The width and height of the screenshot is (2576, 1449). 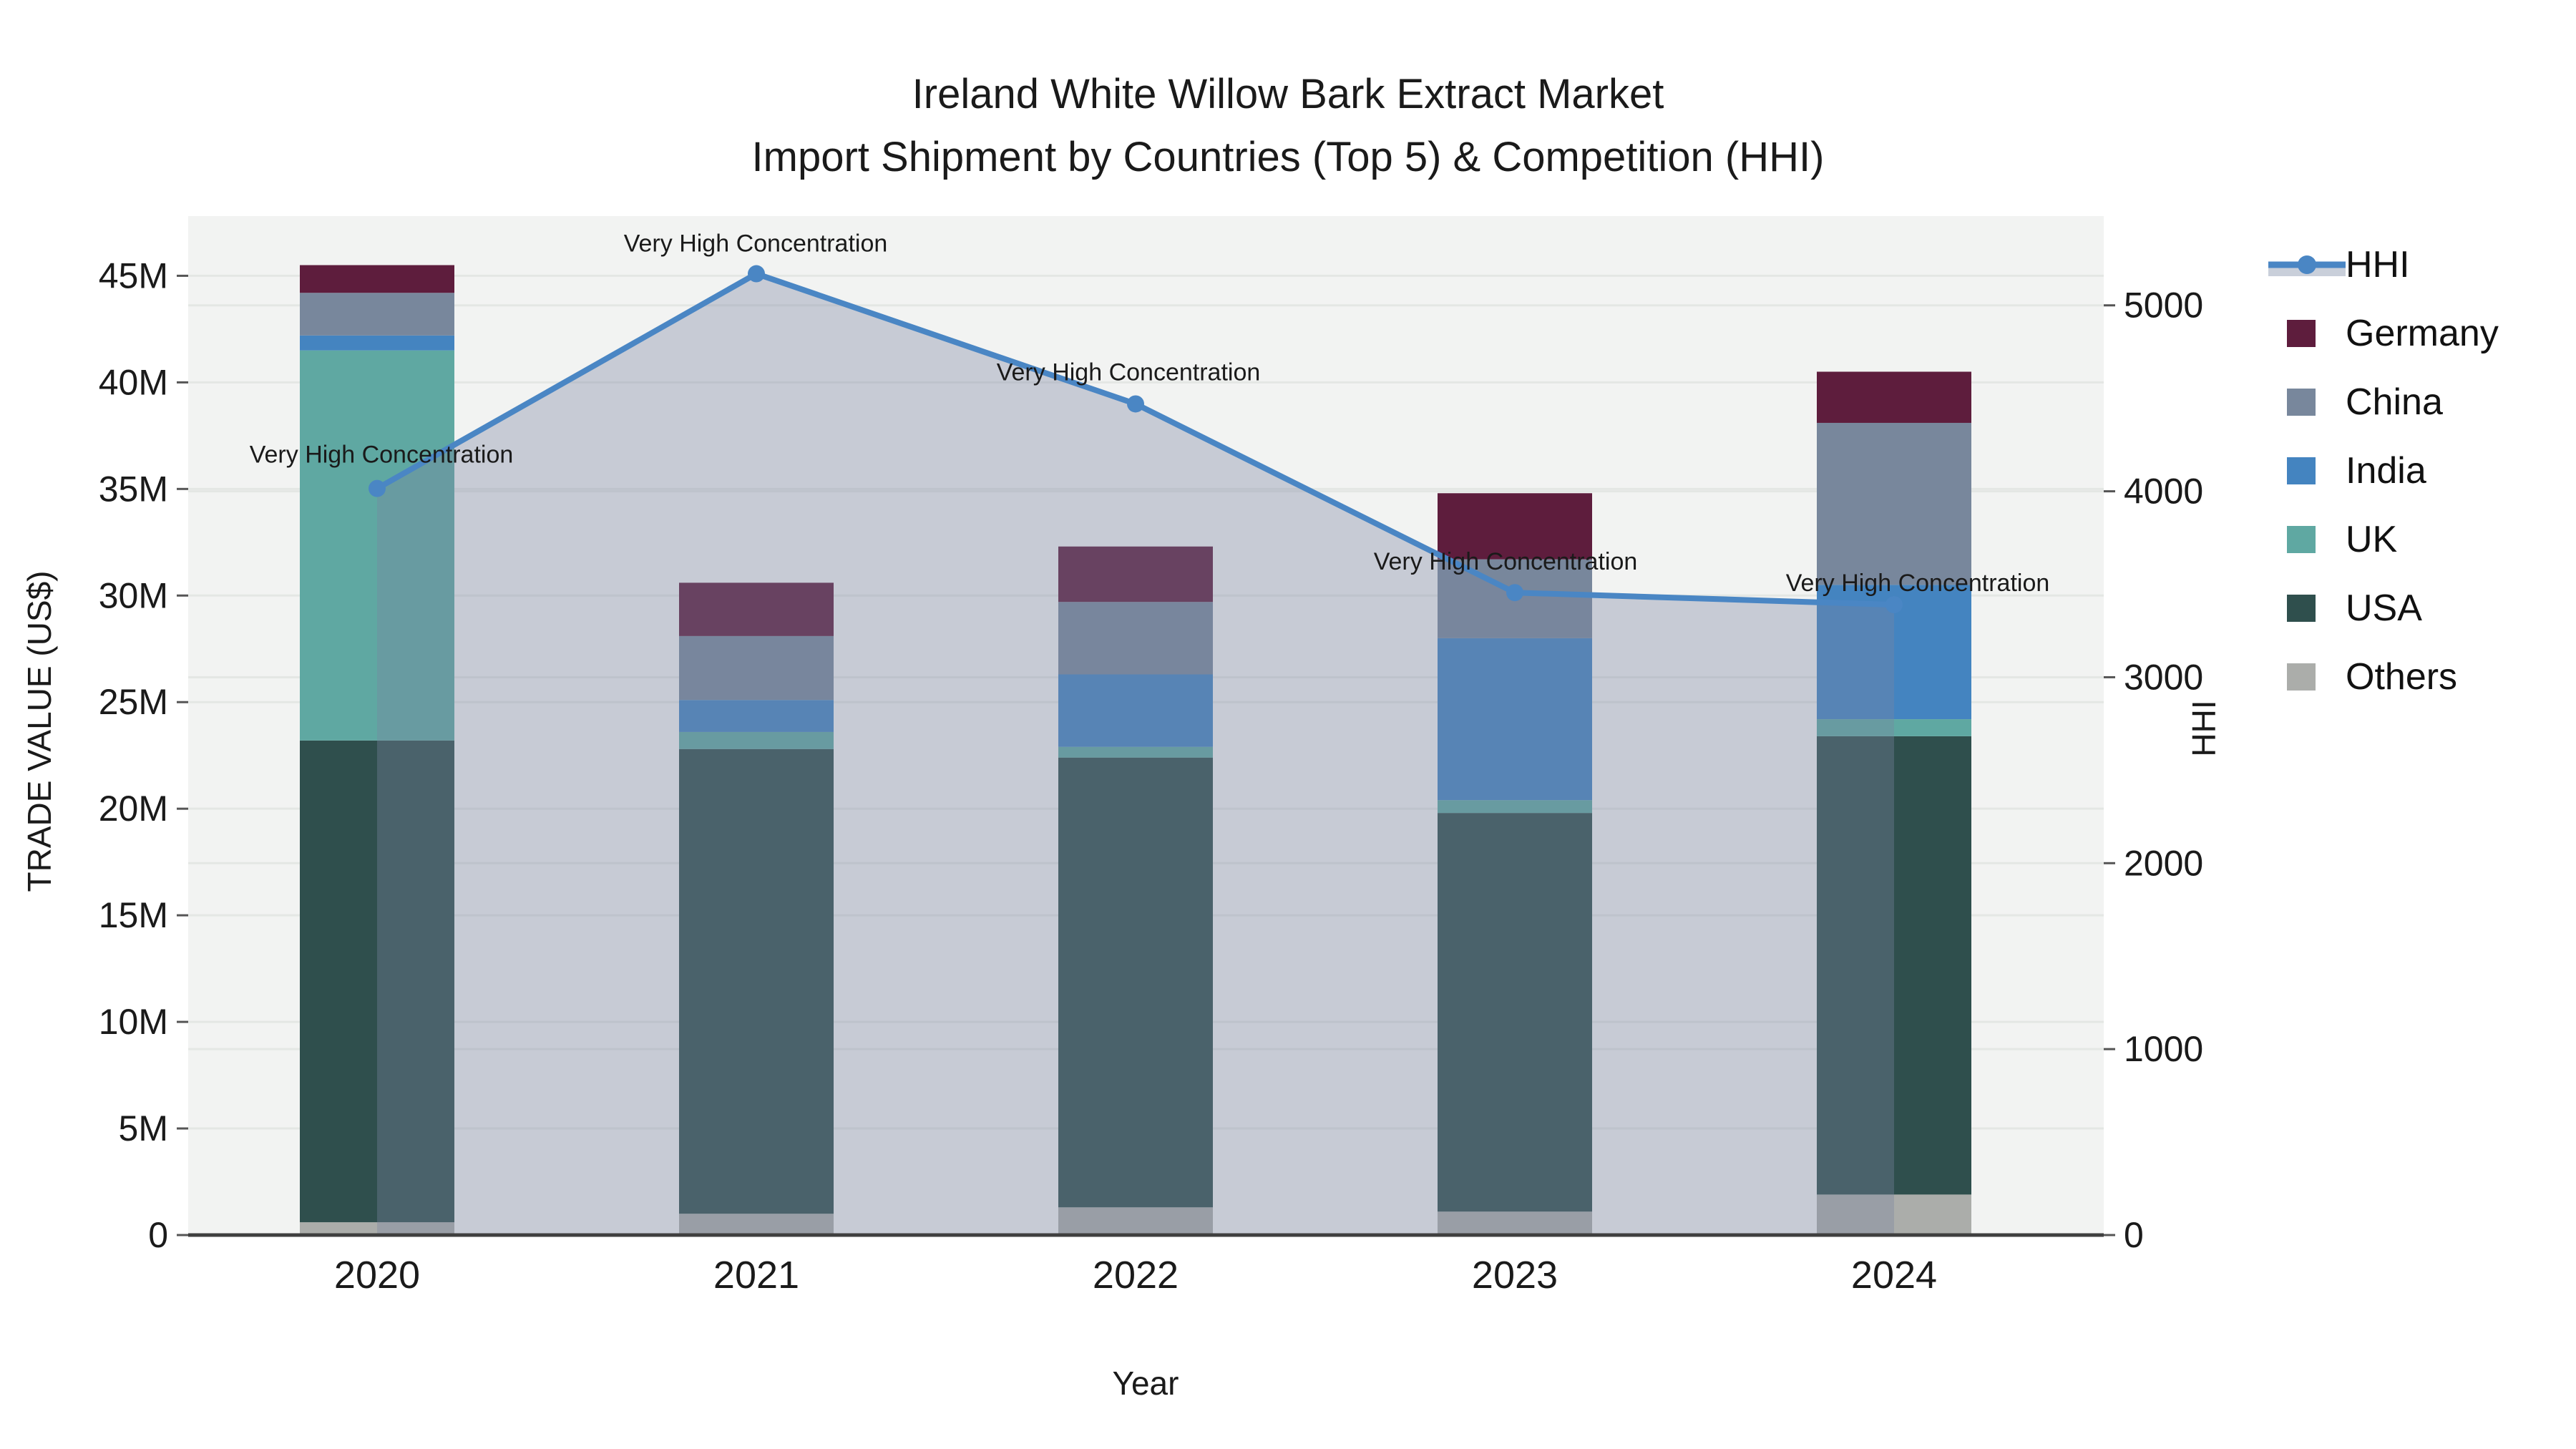 I want to click on y-left-axis-title: TRADE VALUE (US$), so click(x=39, y=731).